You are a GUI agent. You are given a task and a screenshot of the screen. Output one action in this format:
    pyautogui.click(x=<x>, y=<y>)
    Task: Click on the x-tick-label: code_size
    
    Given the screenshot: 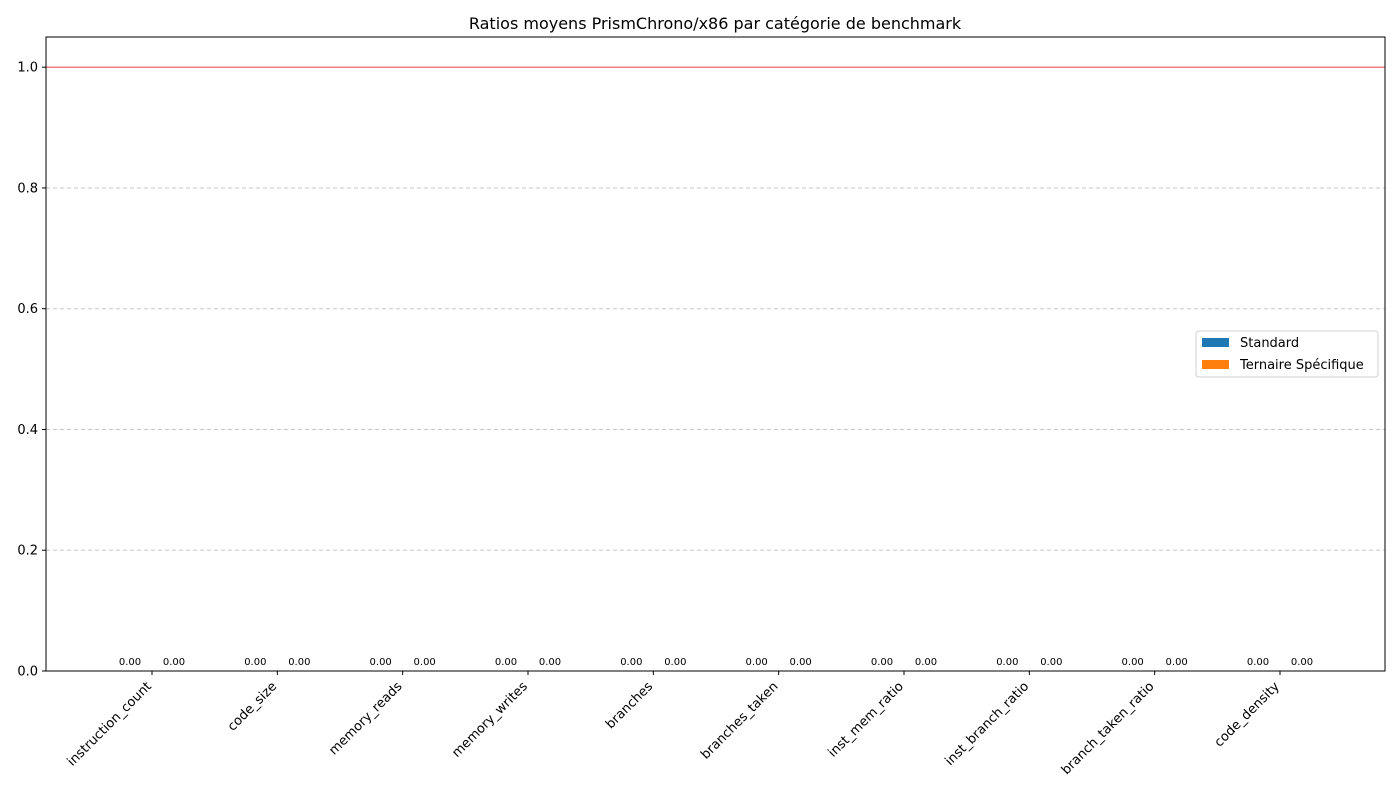 What is the action you would take?
    pyautogui.click(x=252, y=706)
    